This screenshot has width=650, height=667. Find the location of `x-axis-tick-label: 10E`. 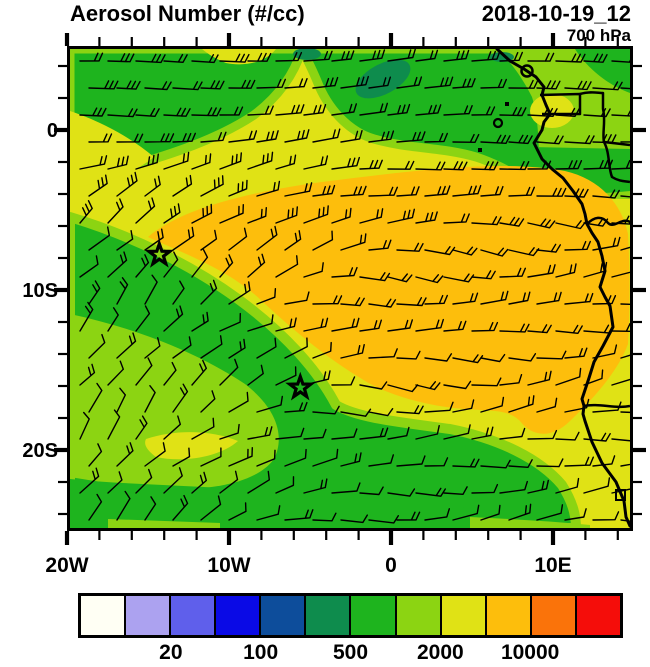

x-axis-tick-label: 10E is located at coordinates (552, 565).